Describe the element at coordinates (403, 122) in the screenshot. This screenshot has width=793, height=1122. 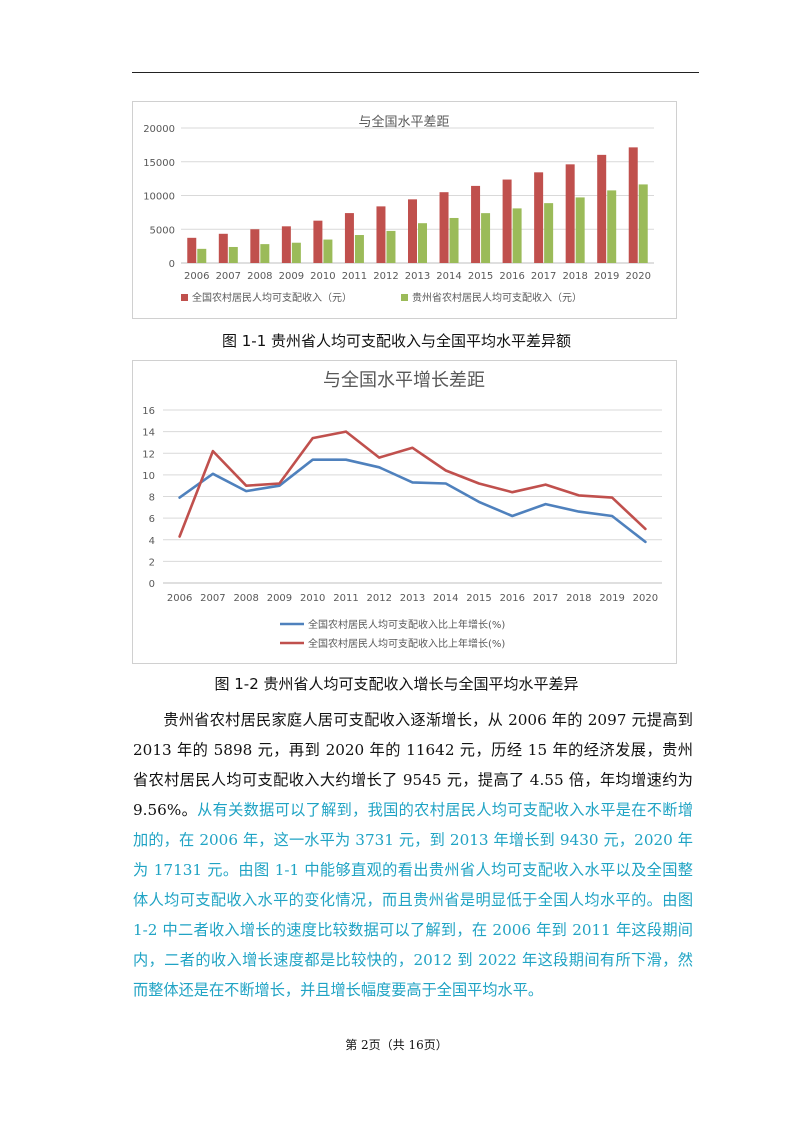
I see `chart-title: 与全国水平差距` at that location.